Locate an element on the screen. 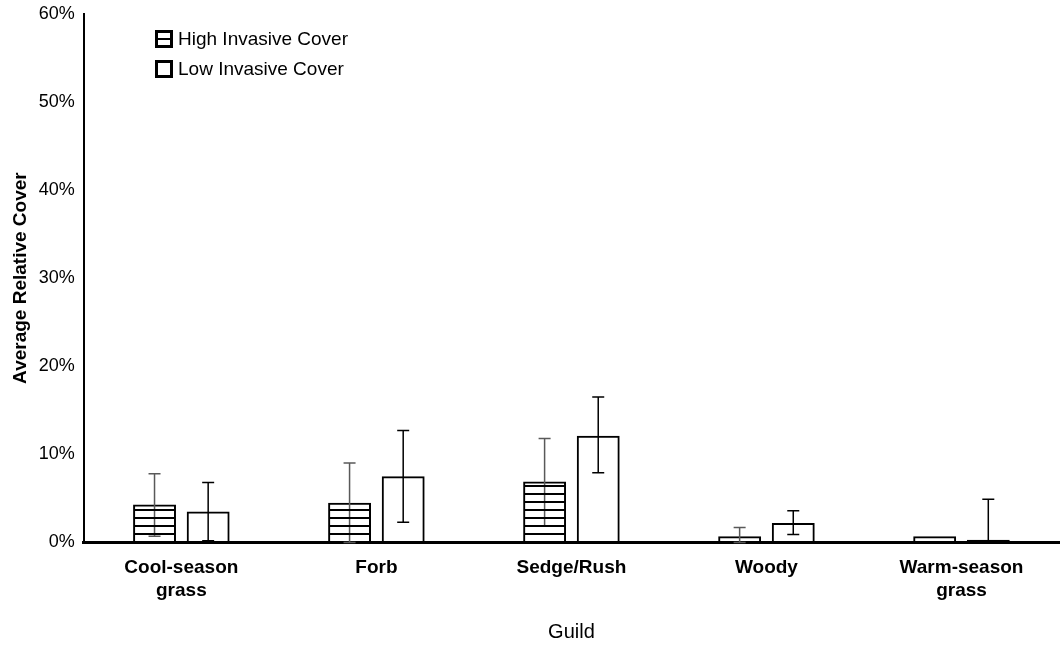  x-tick-label: Sedge/Rush is located at coordinates (571, 567).